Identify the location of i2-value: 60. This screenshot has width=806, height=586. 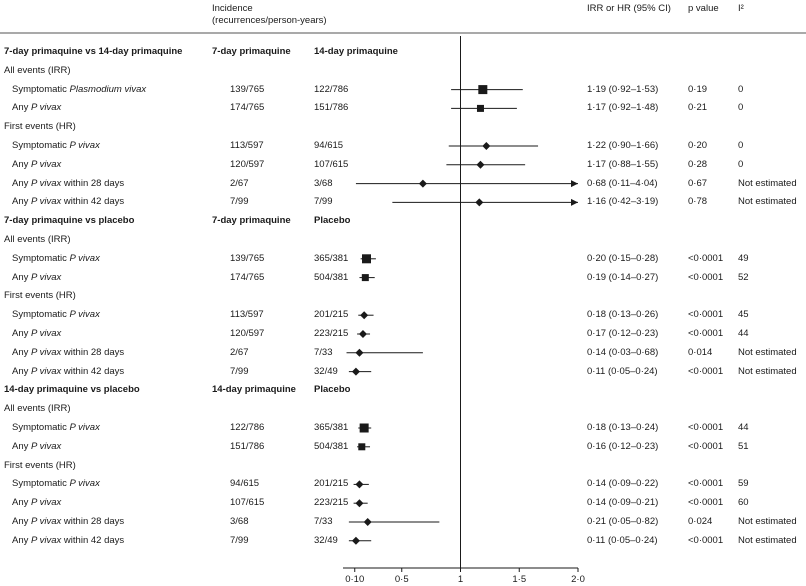
(743, 503).